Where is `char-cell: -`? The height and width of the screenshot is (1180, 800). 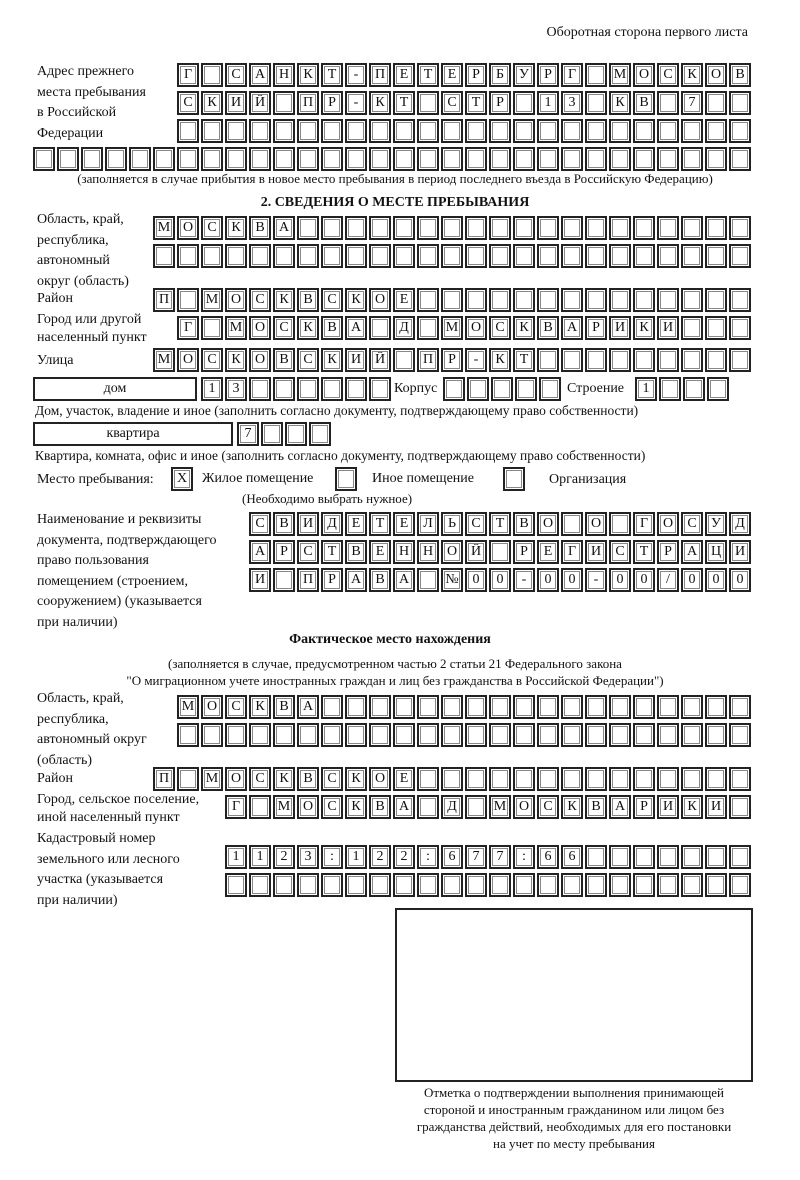
char-cell: - is located at coordinates (476, 360).